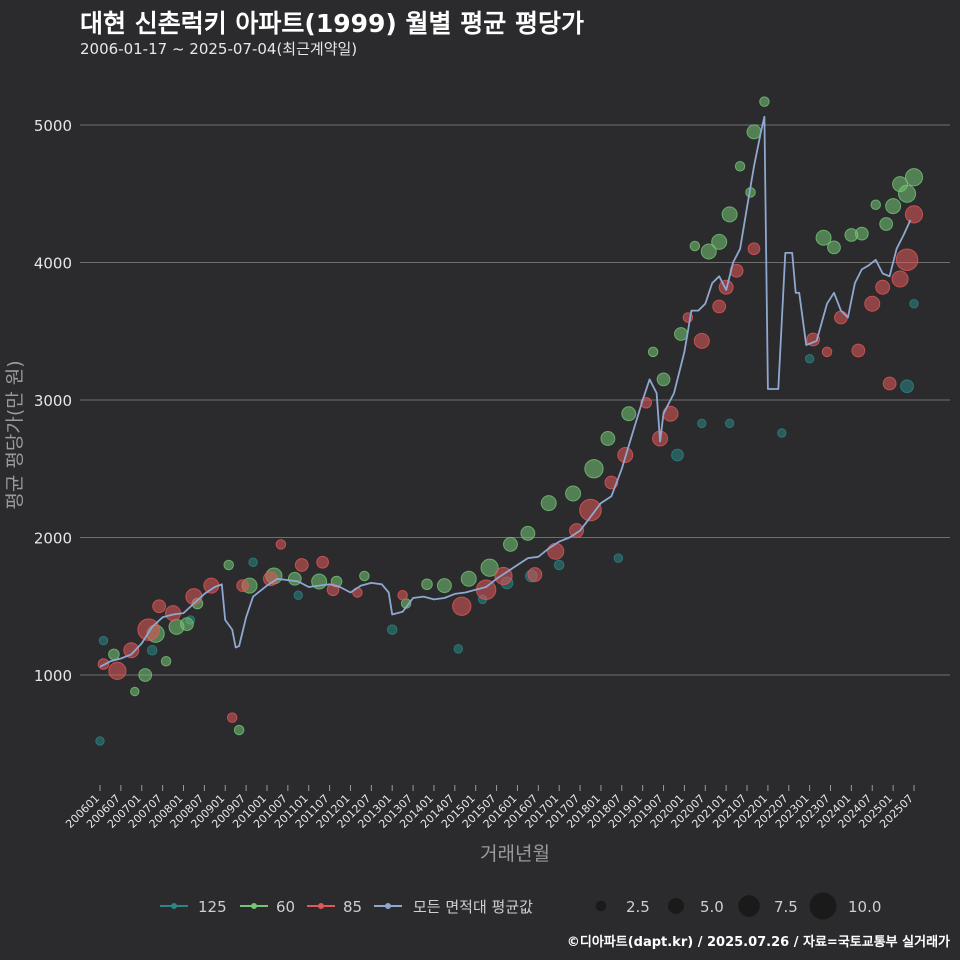 The image size is (960, 960). Describe the element at coordinates (786, 907) in the screenshot. I see `size-legend-label: 7.5` at that location.